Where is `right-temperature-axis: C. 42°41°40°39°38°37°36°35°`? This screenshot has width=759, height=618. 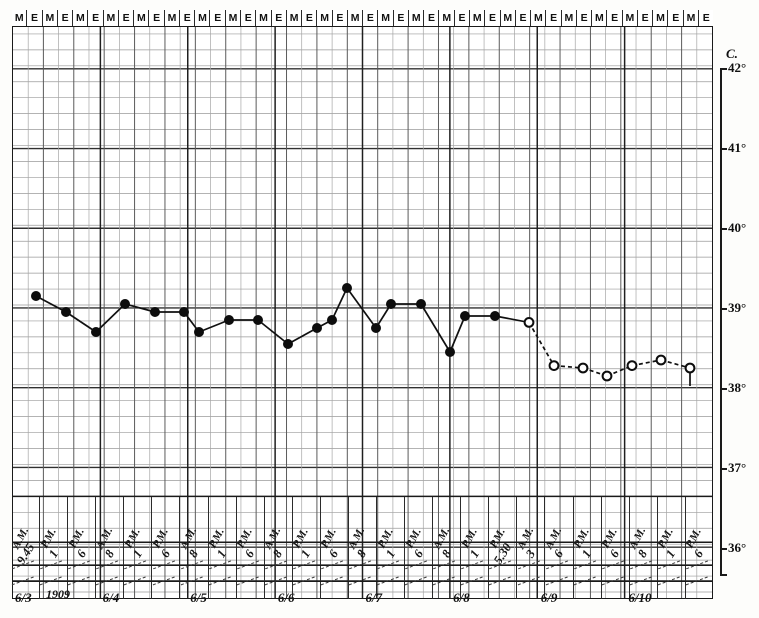 right-temperature-axis: C. 42°41°40°39°38°37°36°35° is located at coordinates (737, 316).